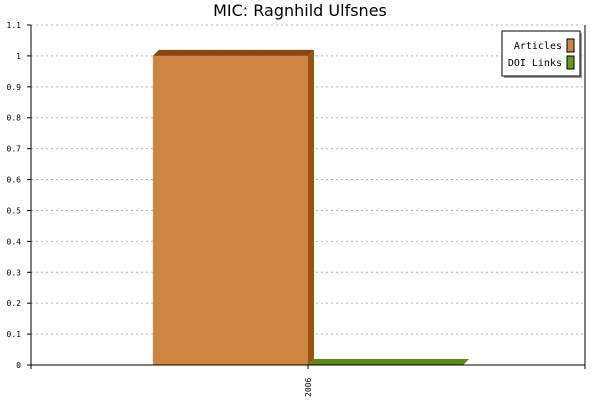  What do you see at coordinates (14, 118) in the screenshot?
I see `y-tick-label: 0.8` at bounding box center [14, 118].